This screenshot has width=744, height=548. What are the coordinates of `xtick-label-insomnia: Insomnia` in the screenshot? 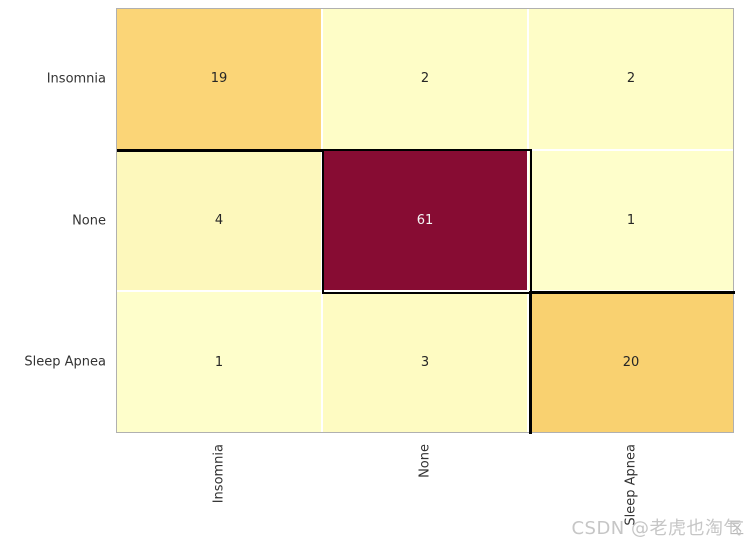 It's located at (219, 474).